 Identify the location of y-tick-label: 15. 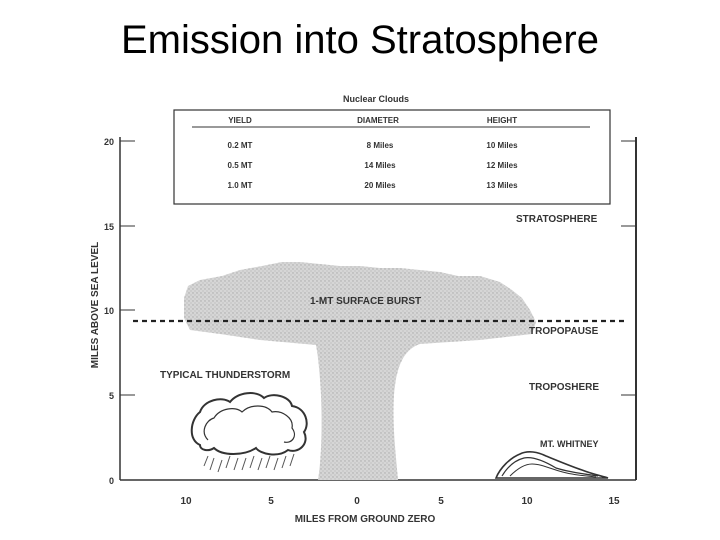
(109, 227).